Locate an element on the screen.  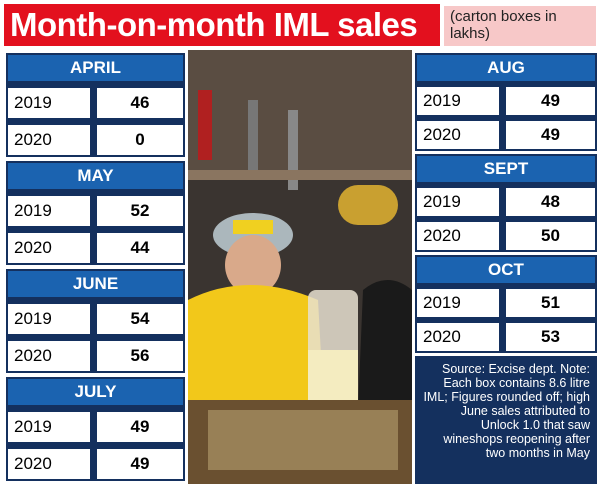
subtitle: (carton boxes in lakhs) is located at coordinates (520, 26).